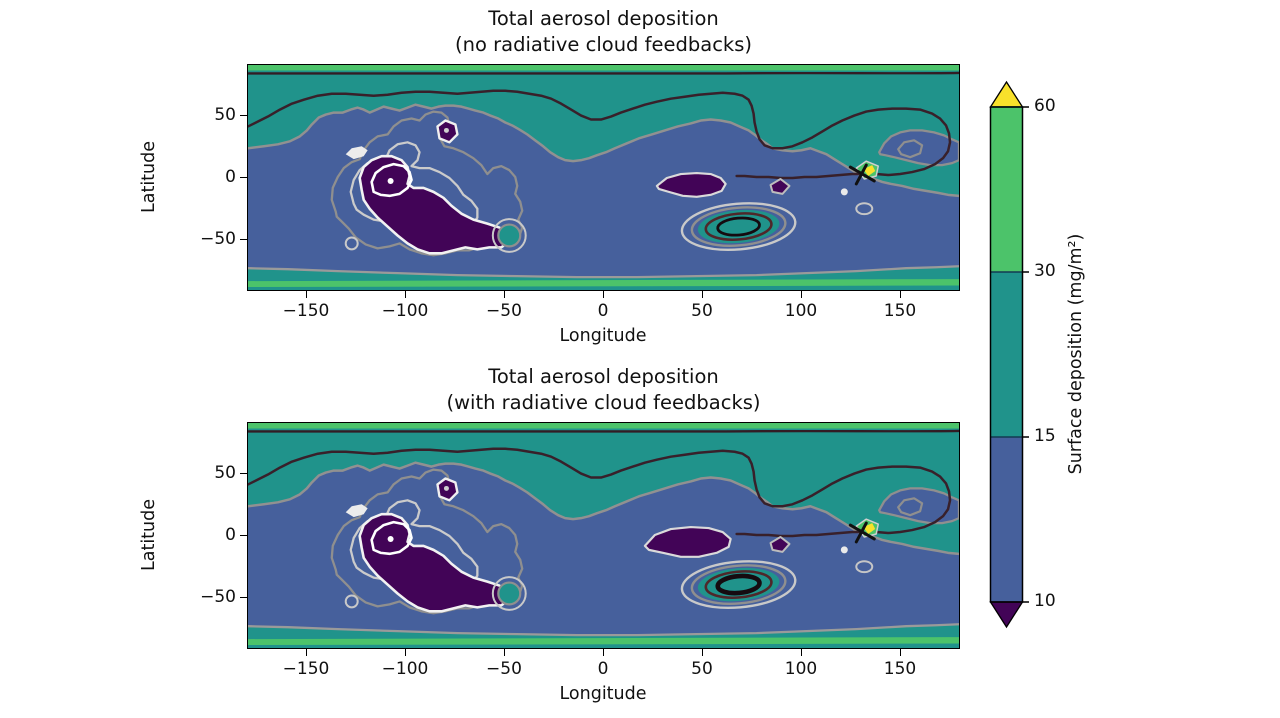  What do you see at coordinates (149, 535) in the screenshot?
I see `y-axis-label-b: Latitude` at bounding box center [149, 535].